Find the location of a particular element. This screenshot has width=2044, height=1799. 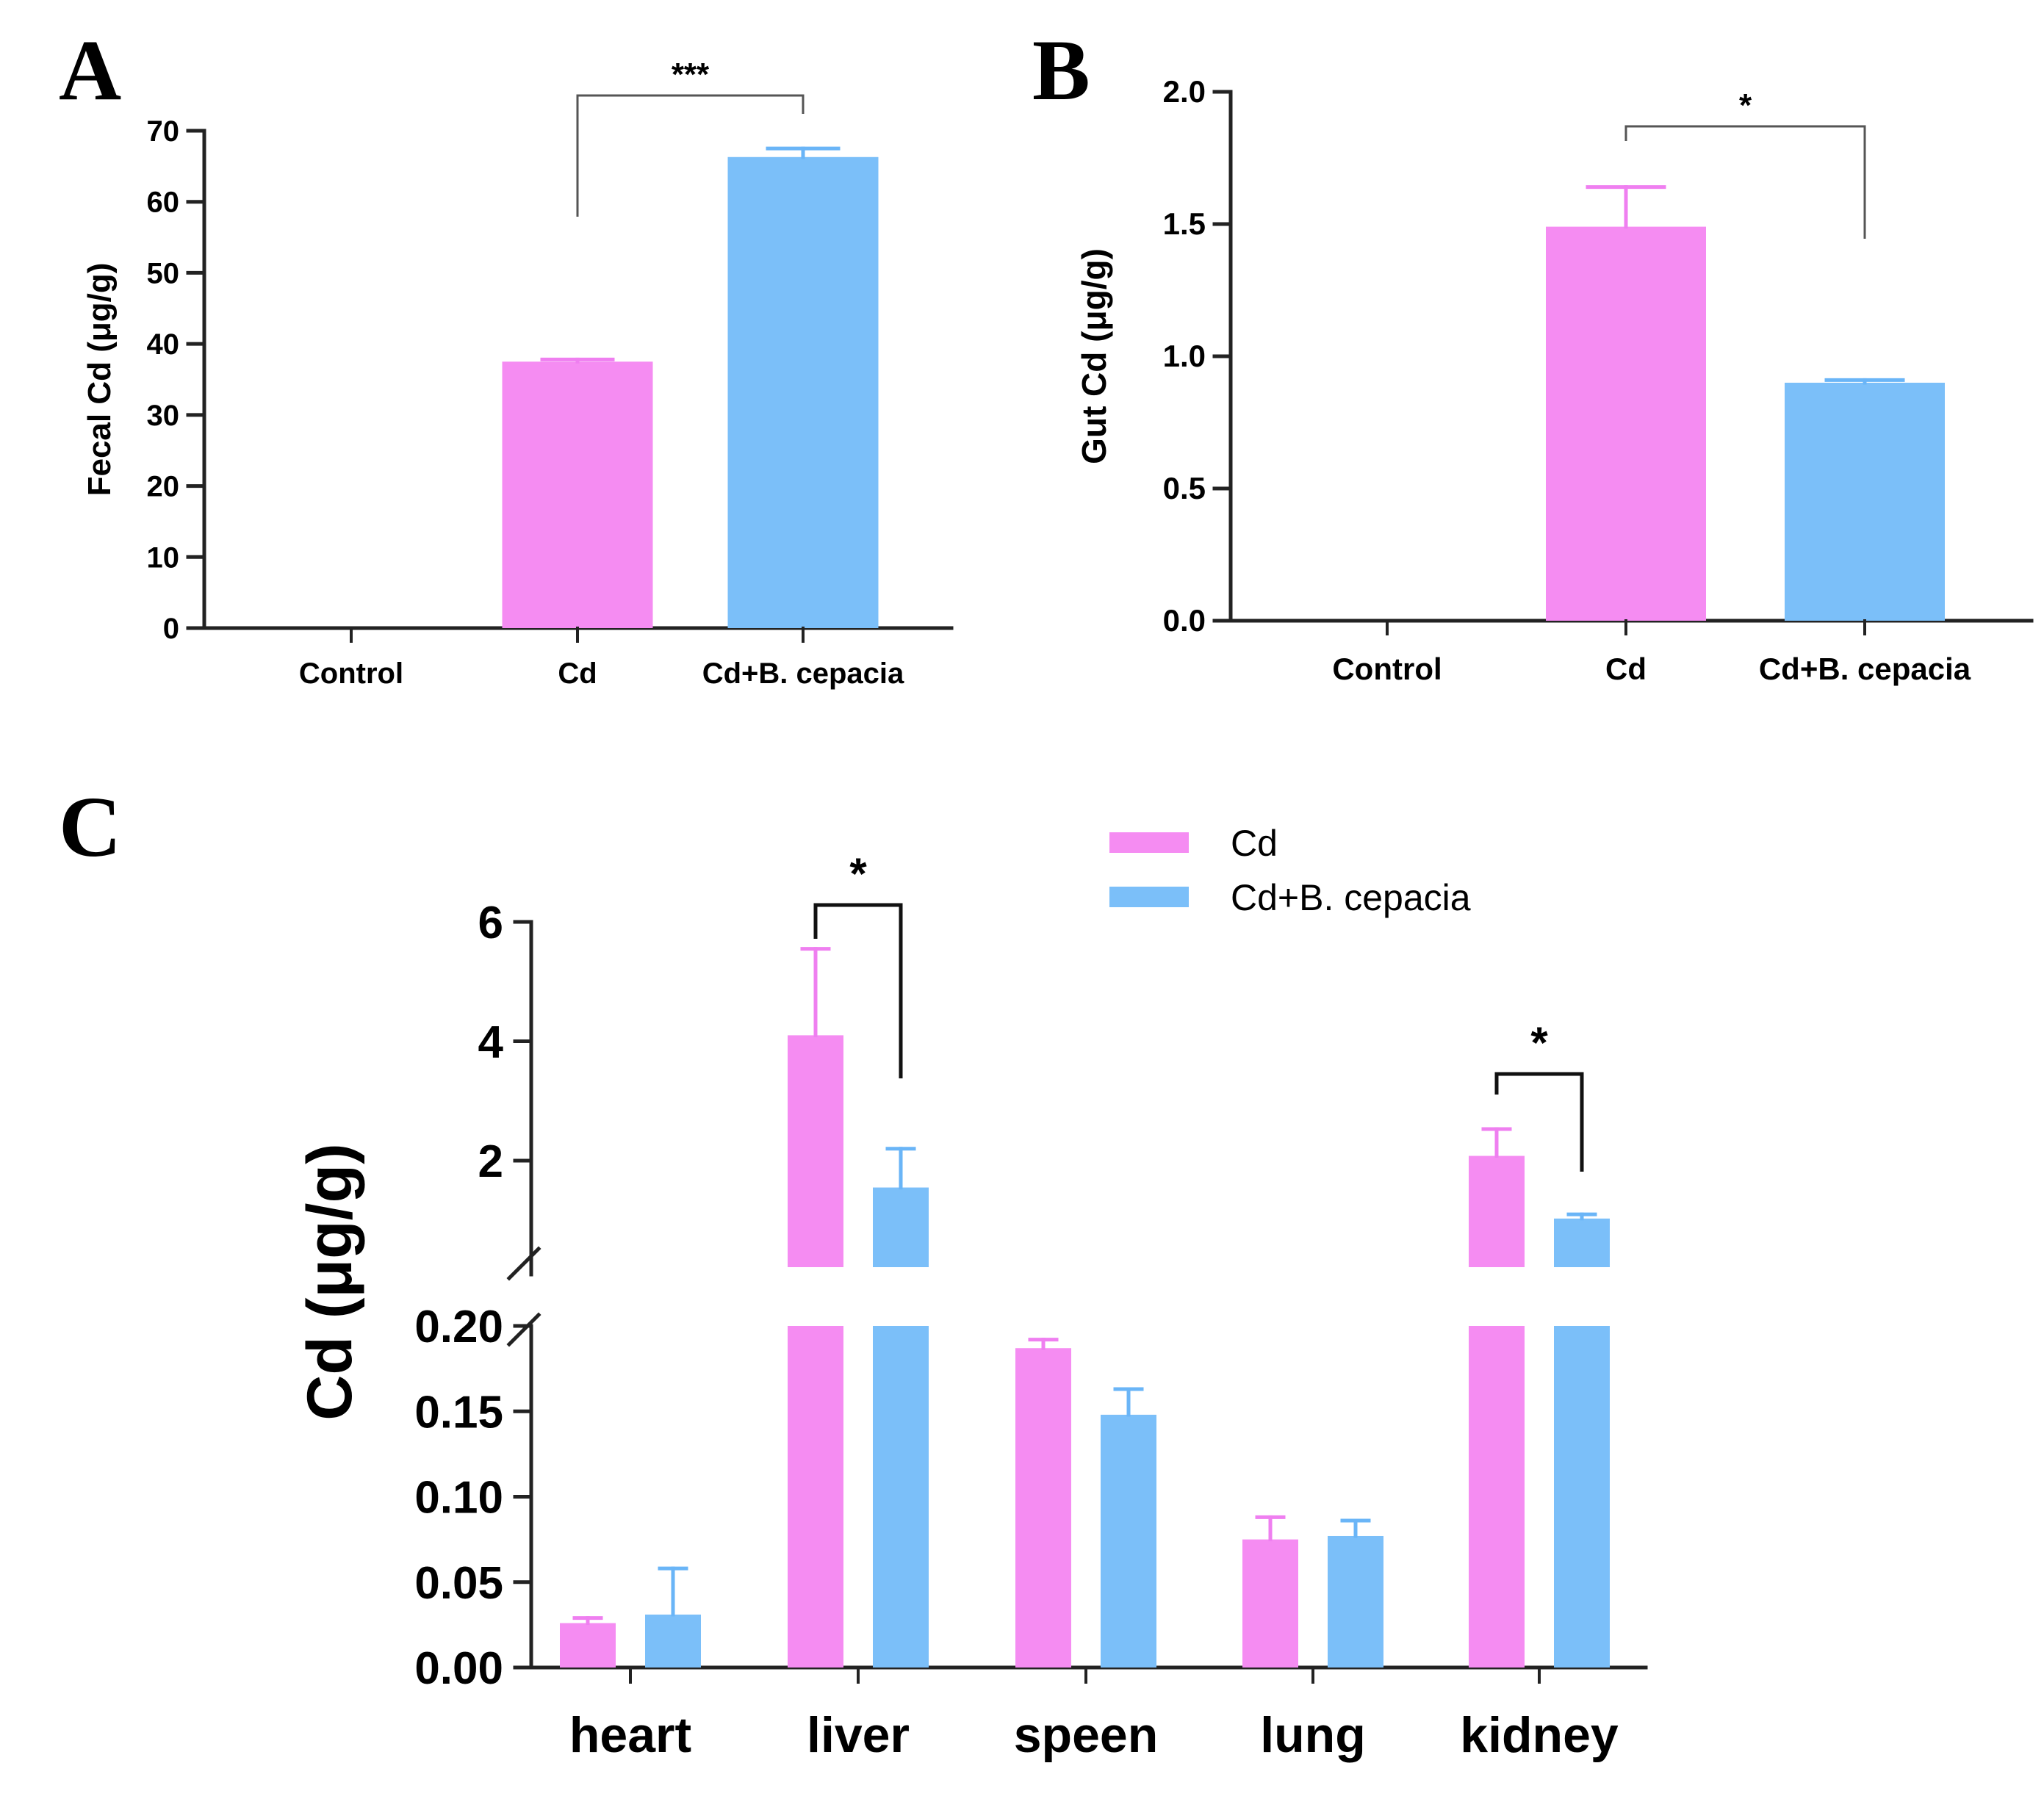

y-tick-label: 60 is located at coordinates (163, 203).